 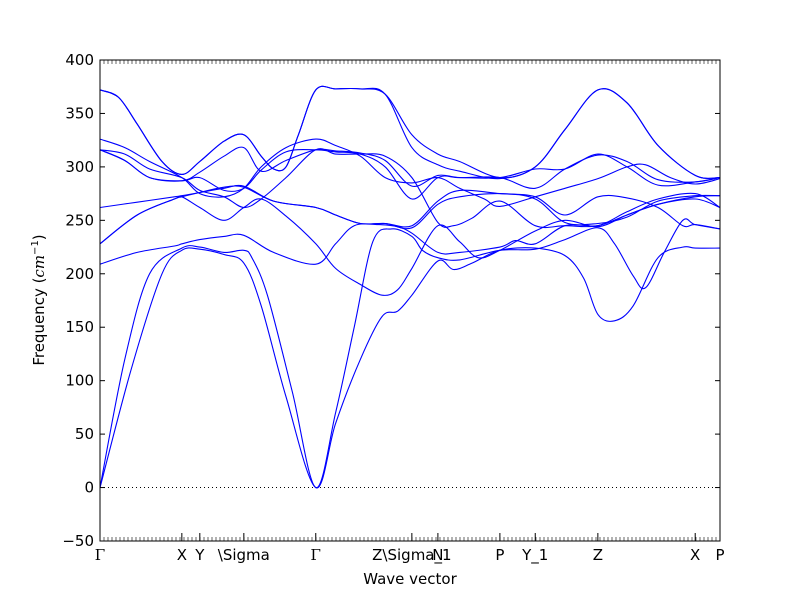 What do you see at coordinates (100, 555) in the screenshot?
I see `x-tick-label-1: Γ` at bounding box center [100, 555].